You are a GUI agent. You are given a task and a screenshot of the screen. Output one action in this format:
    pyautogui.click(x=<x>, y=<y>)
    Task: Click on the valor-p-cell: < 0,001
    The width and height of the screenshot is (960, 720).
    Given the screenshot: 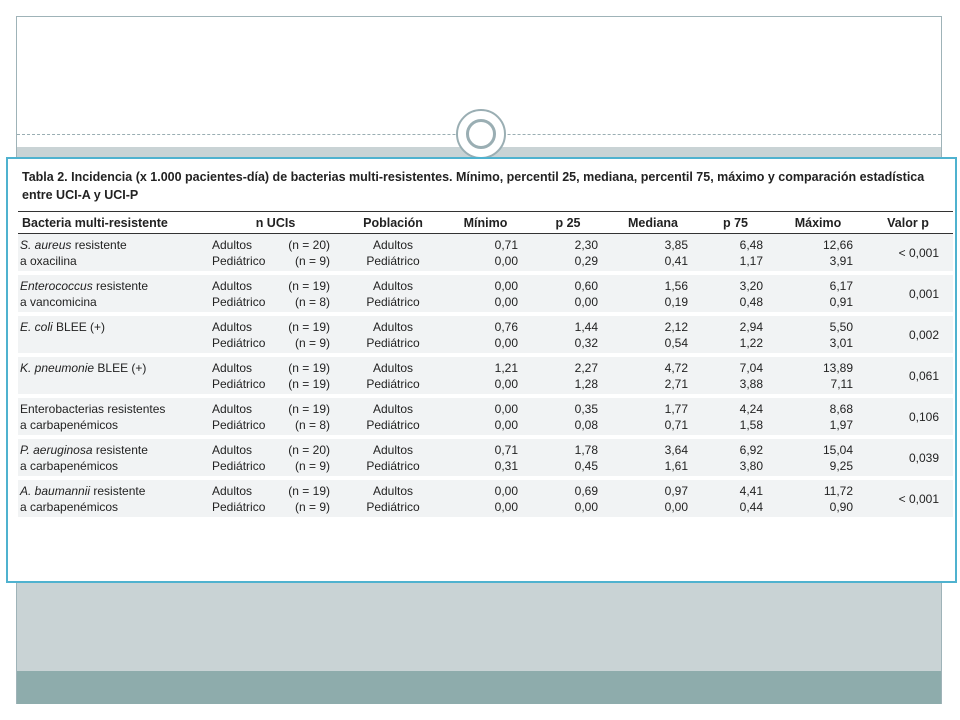 What is the action you would take?
    pyautogui.click(x=908, y=500)
    